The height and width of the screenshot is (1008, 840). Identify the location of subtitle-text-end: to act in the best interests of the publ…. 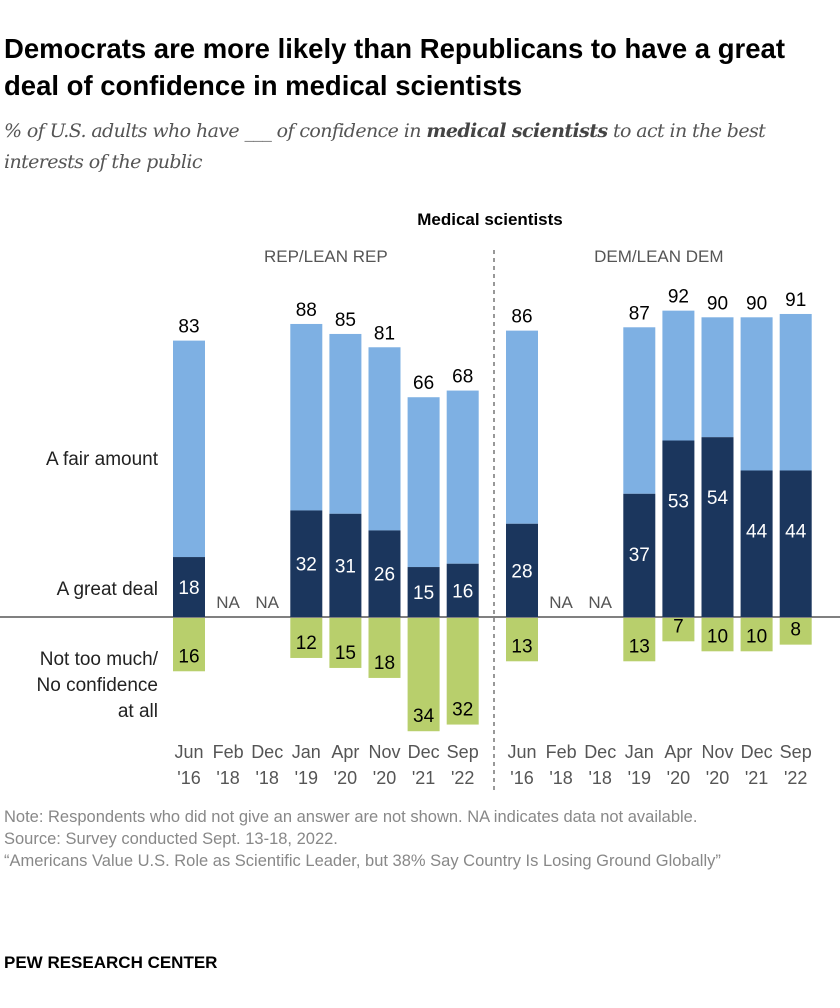
(385, 146).